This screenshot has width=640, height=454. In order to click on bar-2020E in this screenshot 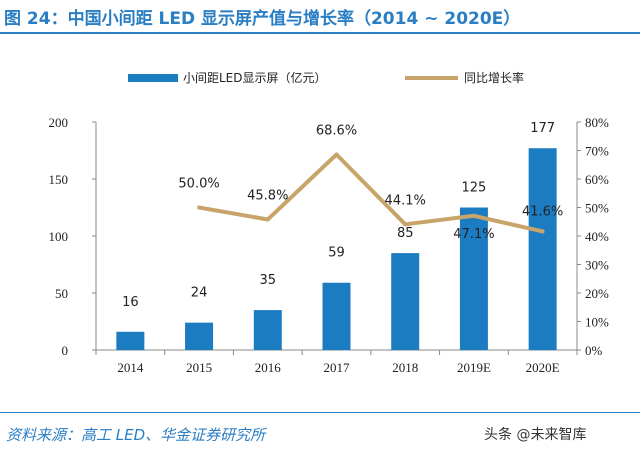, I will do `click(542, 249)`.